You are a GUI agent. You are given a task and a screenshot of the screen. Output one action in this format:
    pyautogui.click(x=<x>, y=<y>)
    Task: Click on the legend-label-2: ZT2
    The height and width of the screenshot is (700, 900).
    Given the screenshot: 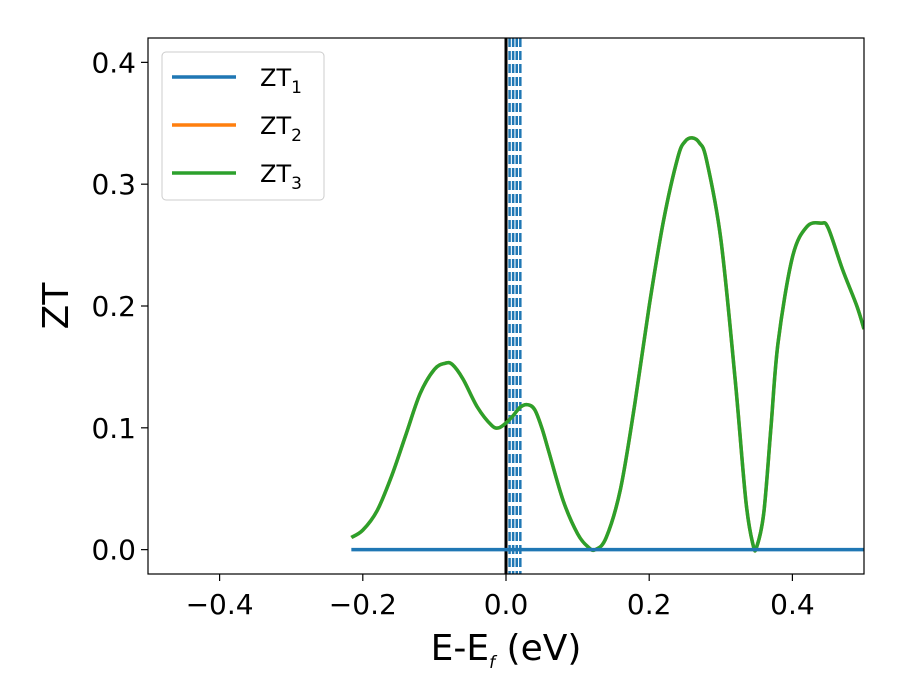 What is the action you would take?
    pyautogui.click(x=281, y=129)
    